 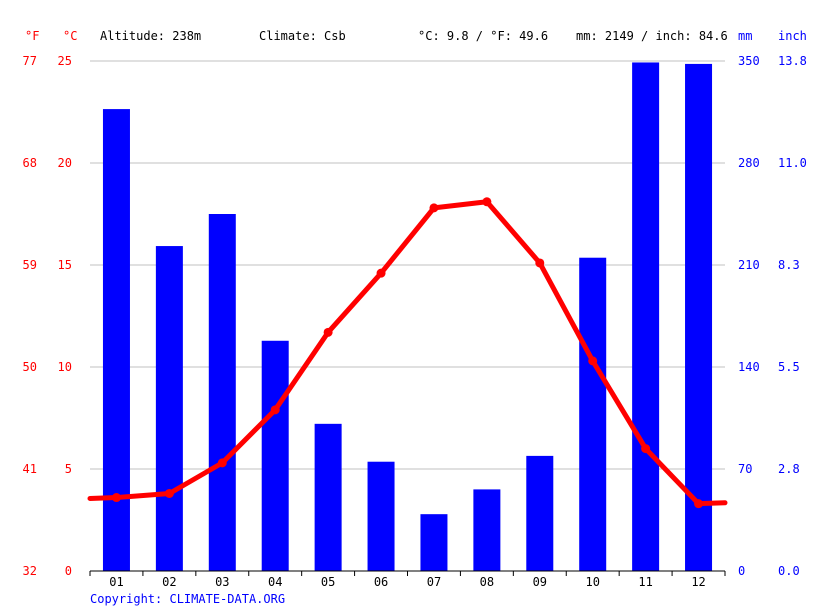 I want to click on unit-celsius-label: °C, so click(x=70, y=36).